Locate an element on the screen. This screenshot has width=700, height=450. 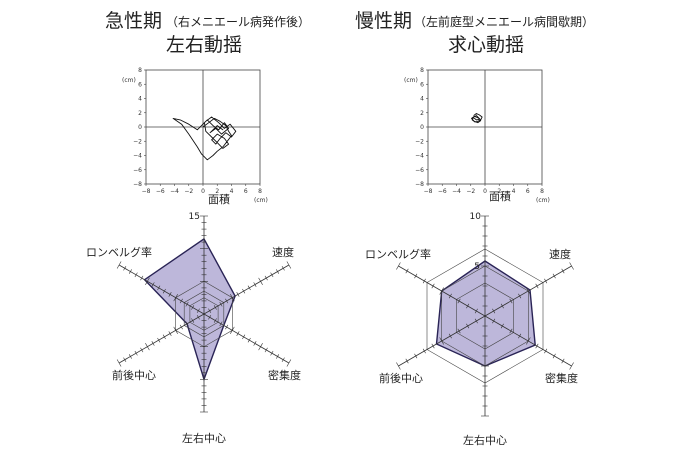
panel2-title-sub: （左前庭型メニエール病間歇期） is located at coordinates (504, 21).